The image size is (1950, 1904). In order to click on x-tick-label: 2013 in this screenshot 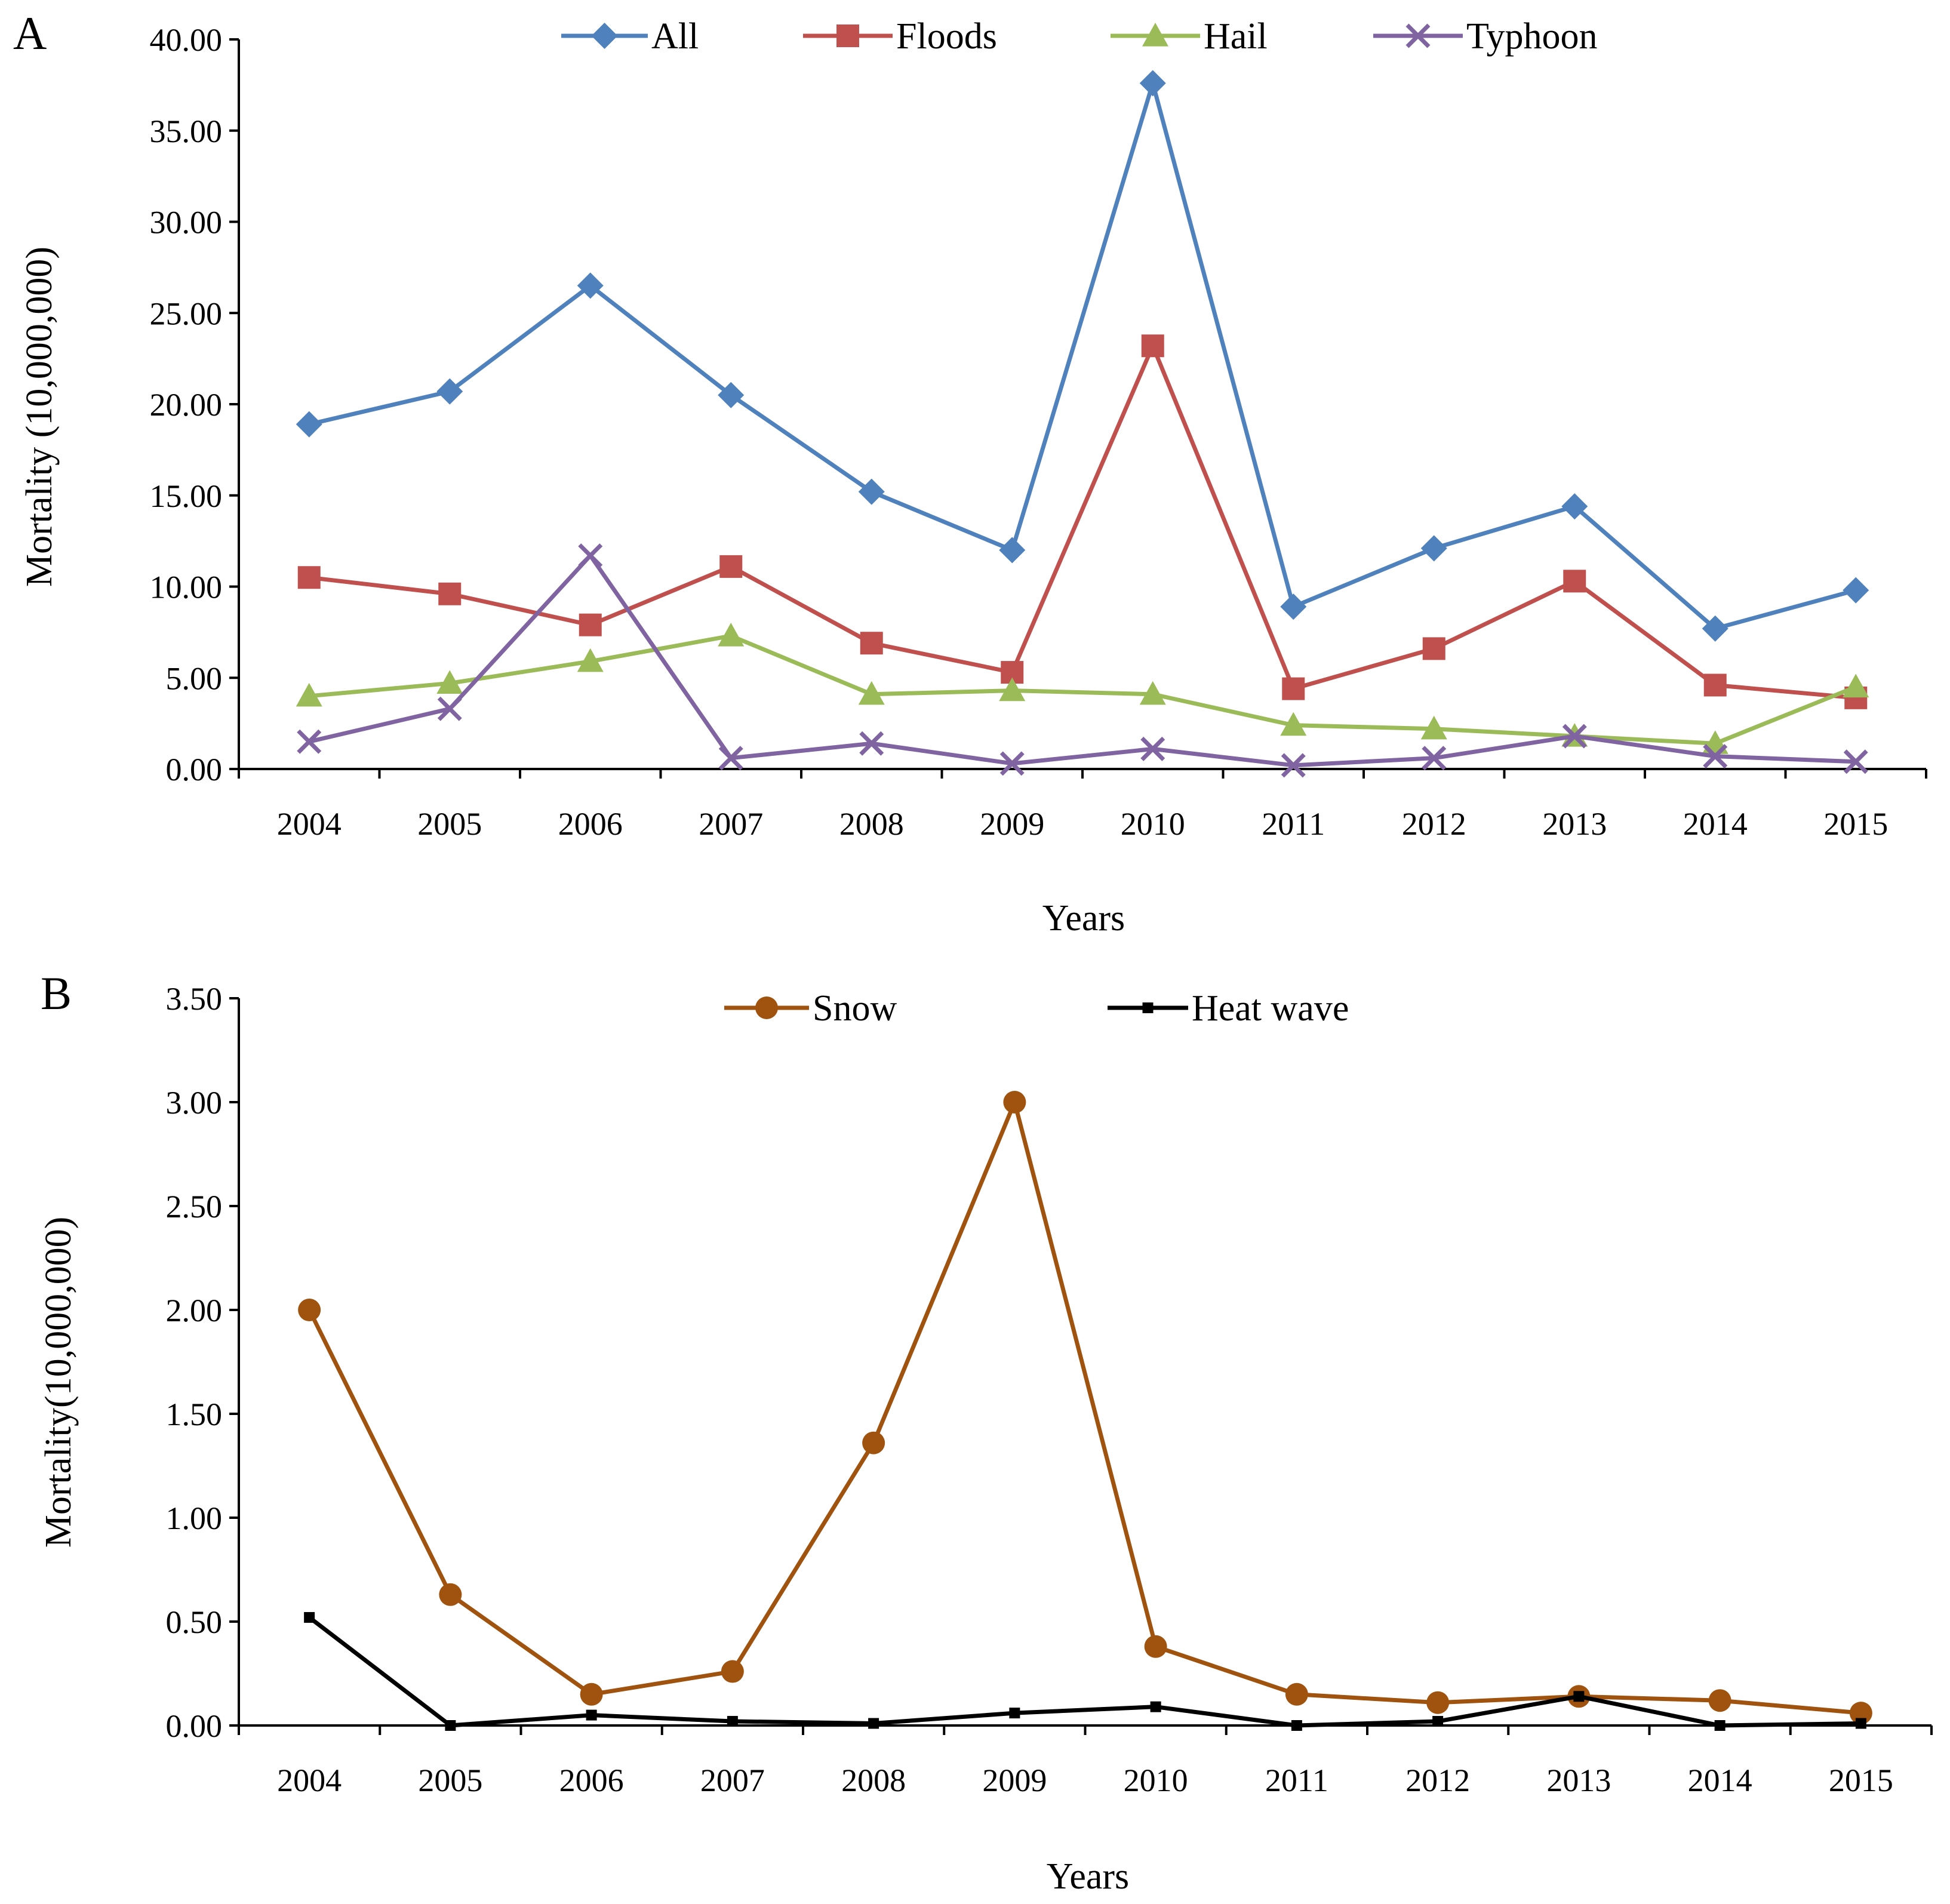, I will do `click(1574, 824)`.